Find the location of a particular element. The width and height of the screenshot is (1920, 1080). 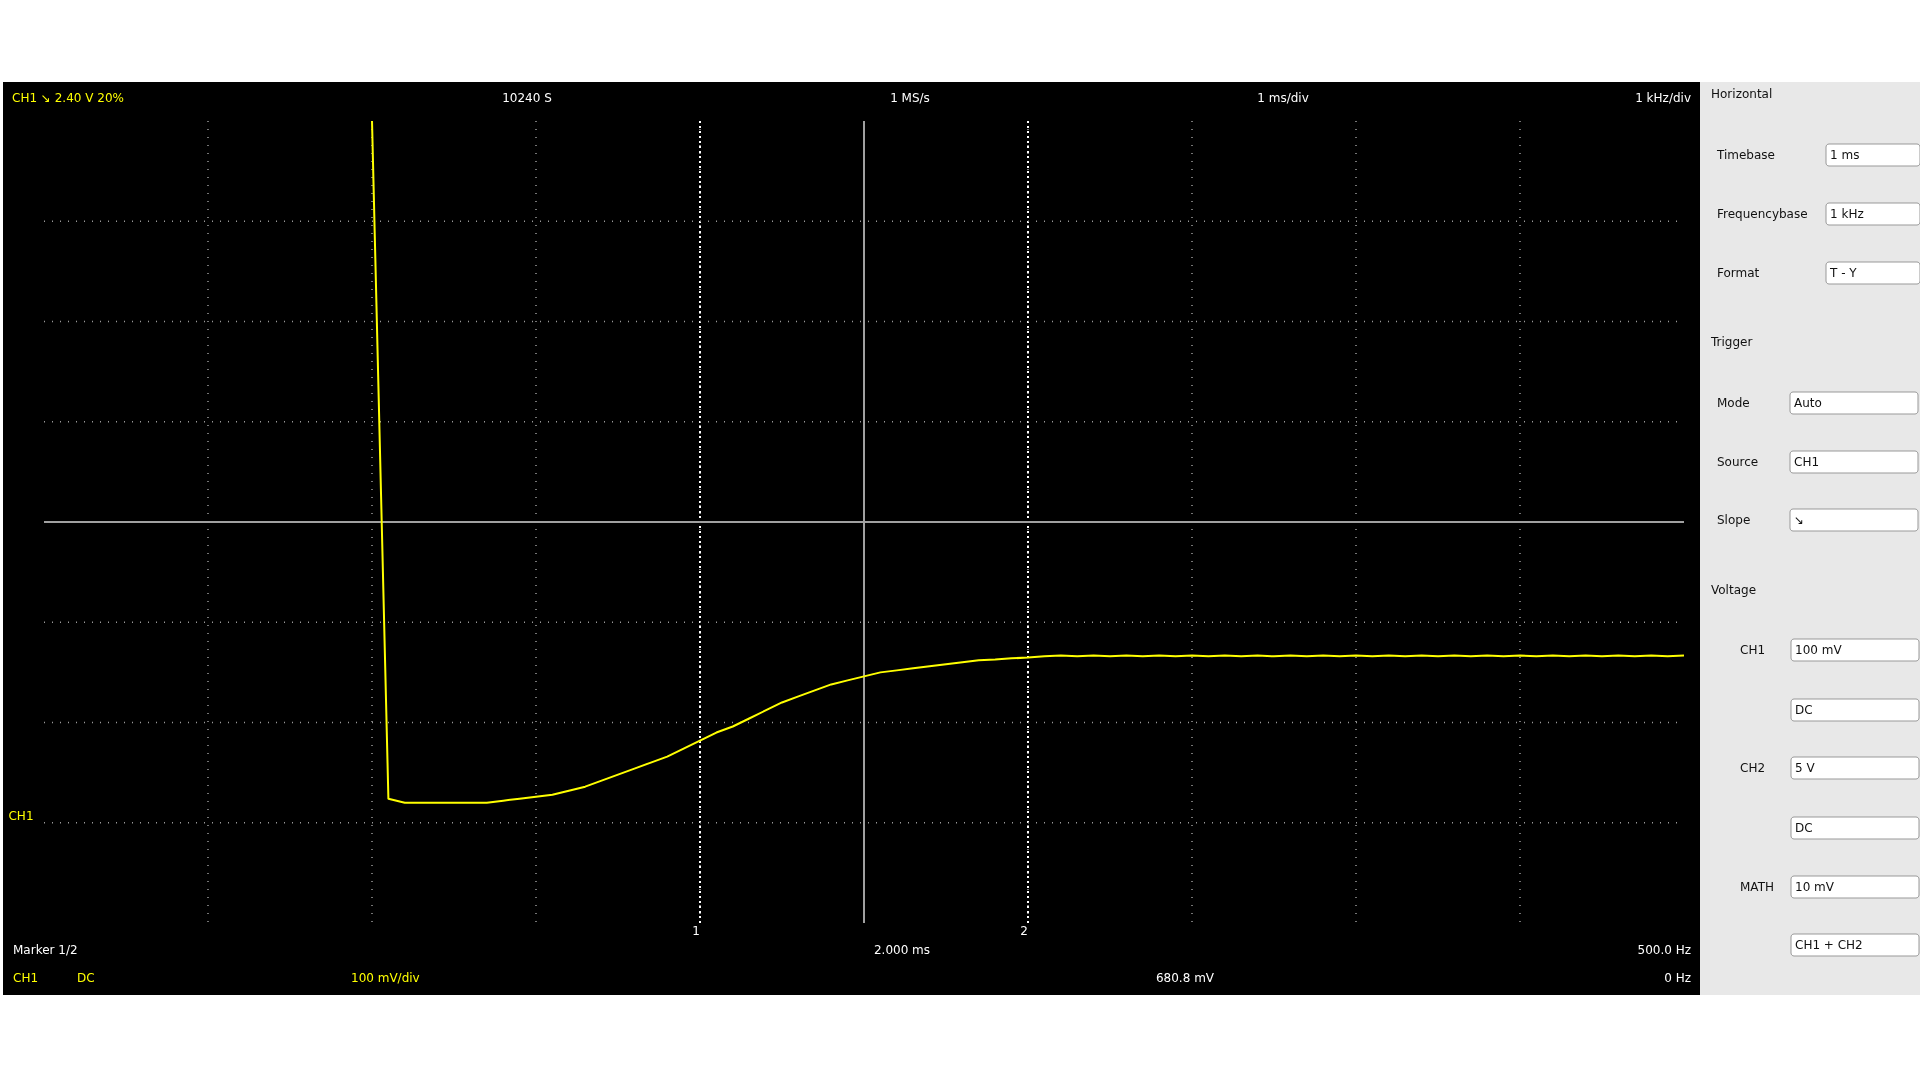

text: Marker 1/2 is located at coordinates (45, 950).